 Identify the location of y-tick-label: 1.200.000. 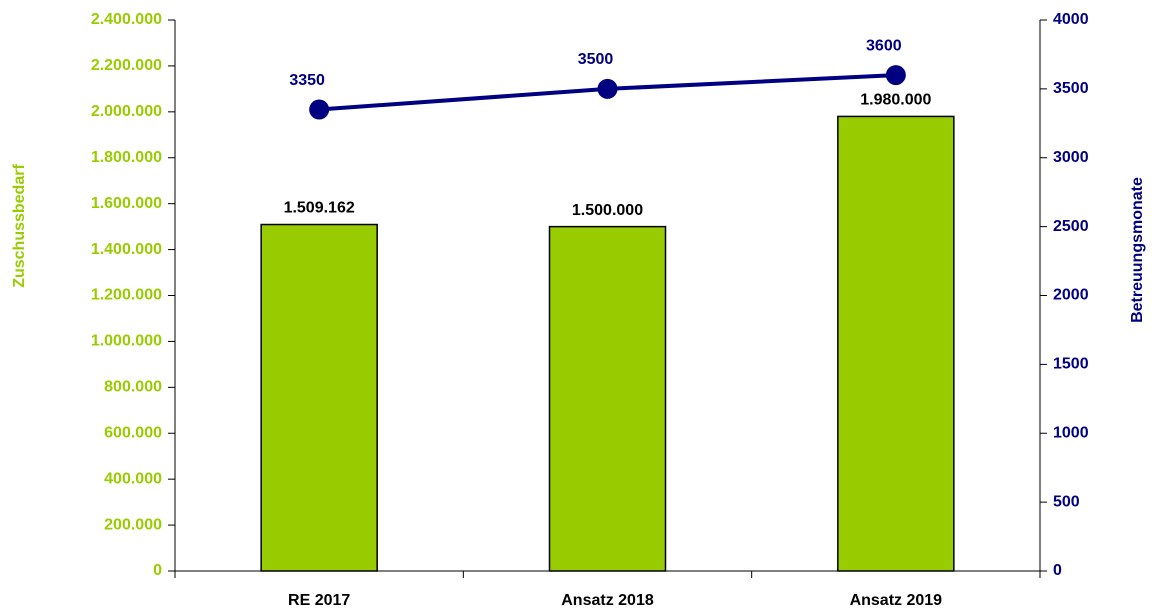
(126, 295).